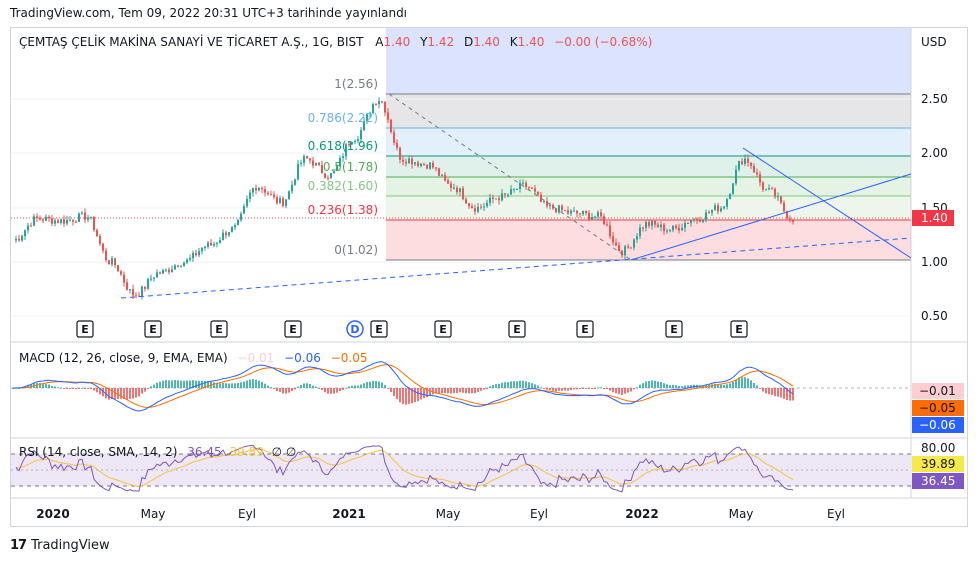  What do you see at coordinates (461, 386) in the screenshot?
I see `macd-pane` at bounding box center [461, 386].